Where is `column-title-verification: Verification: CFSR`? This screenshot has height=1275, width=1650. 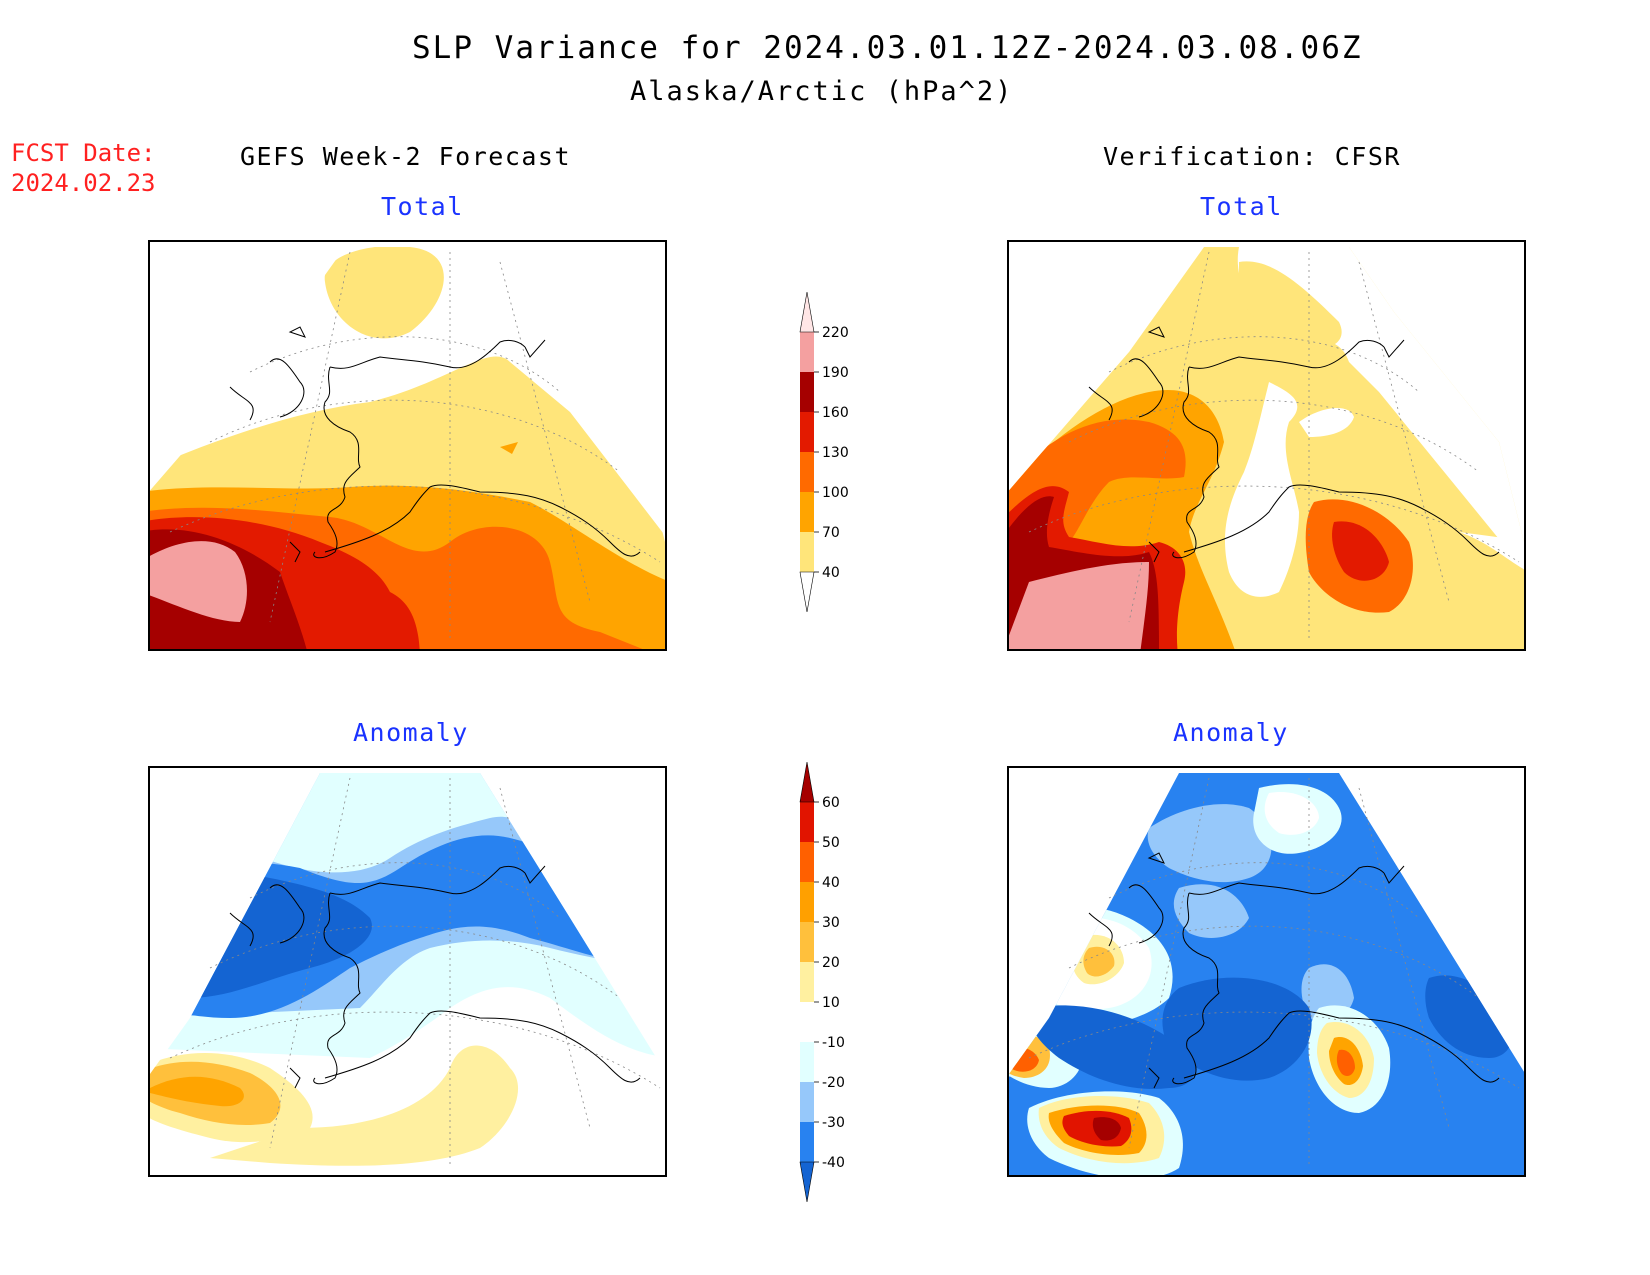 column-title-verification: Verification: CFSR is located at coordinates (1252, 156).